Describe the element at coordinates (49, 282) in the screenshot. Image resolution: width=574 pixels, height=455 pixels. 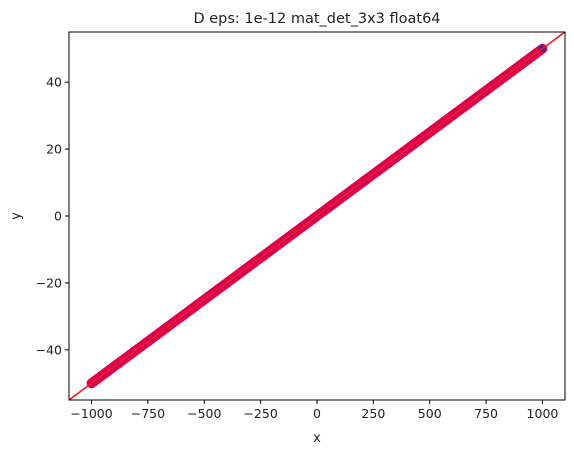
I see `y-tick-label: −20` at that location.